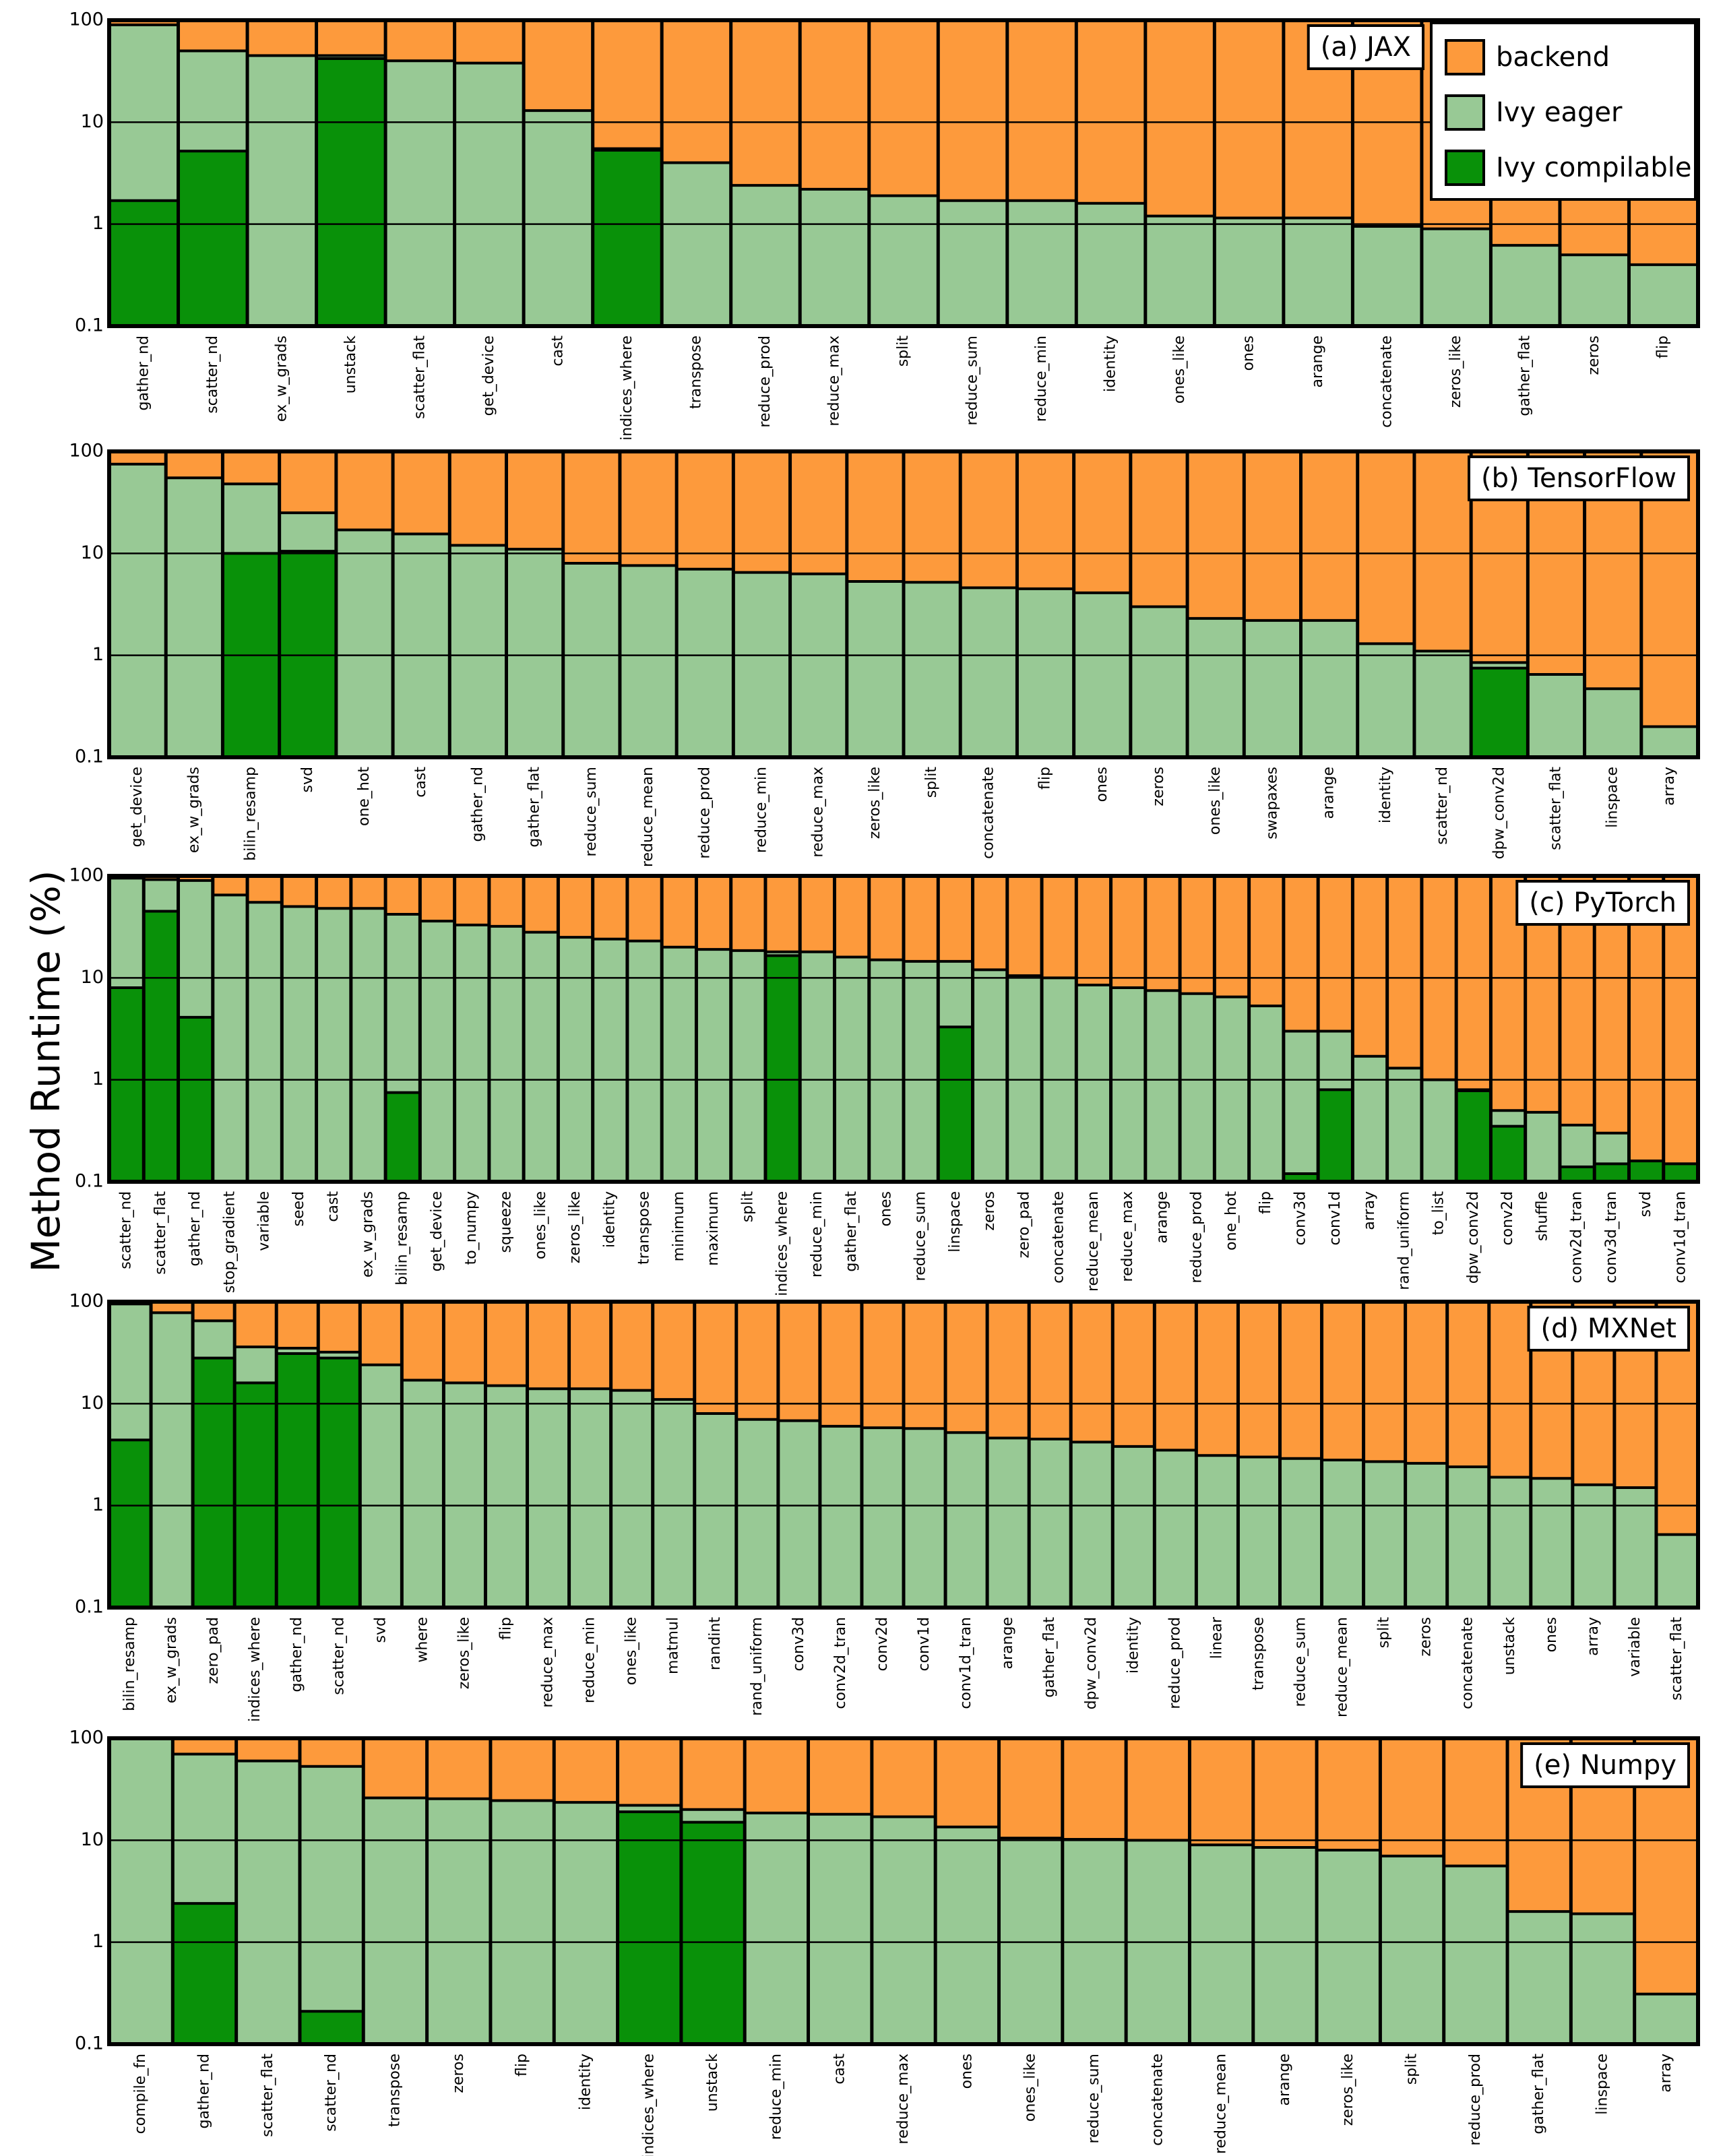  I want to click on x-tick-label: zeros_like, so click(1455, 372).